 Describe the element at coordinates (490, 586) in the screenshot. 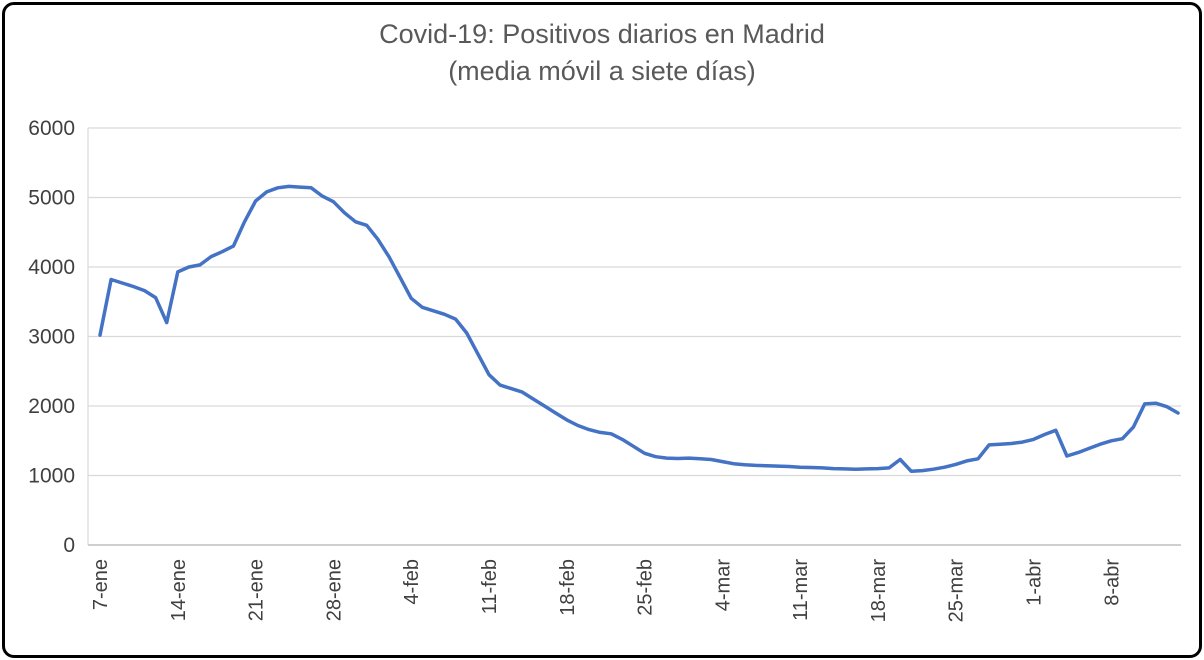

I see `x-axis-label: 11-feb` at that location.